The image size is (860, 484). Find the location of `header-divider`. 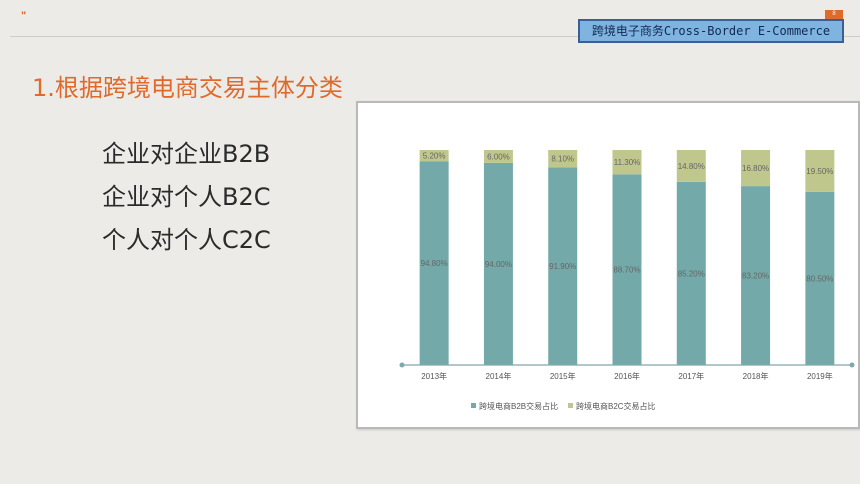

header-divider is located at coordinates (435, 36).